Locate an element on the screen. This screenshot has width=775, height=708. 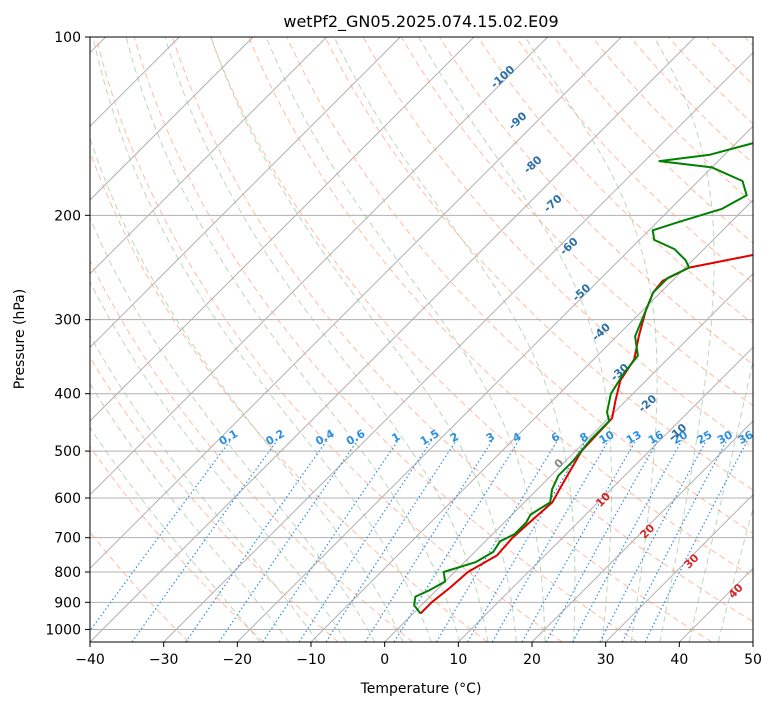
x-tick-label: −40 is located at coordinates (90, 660).